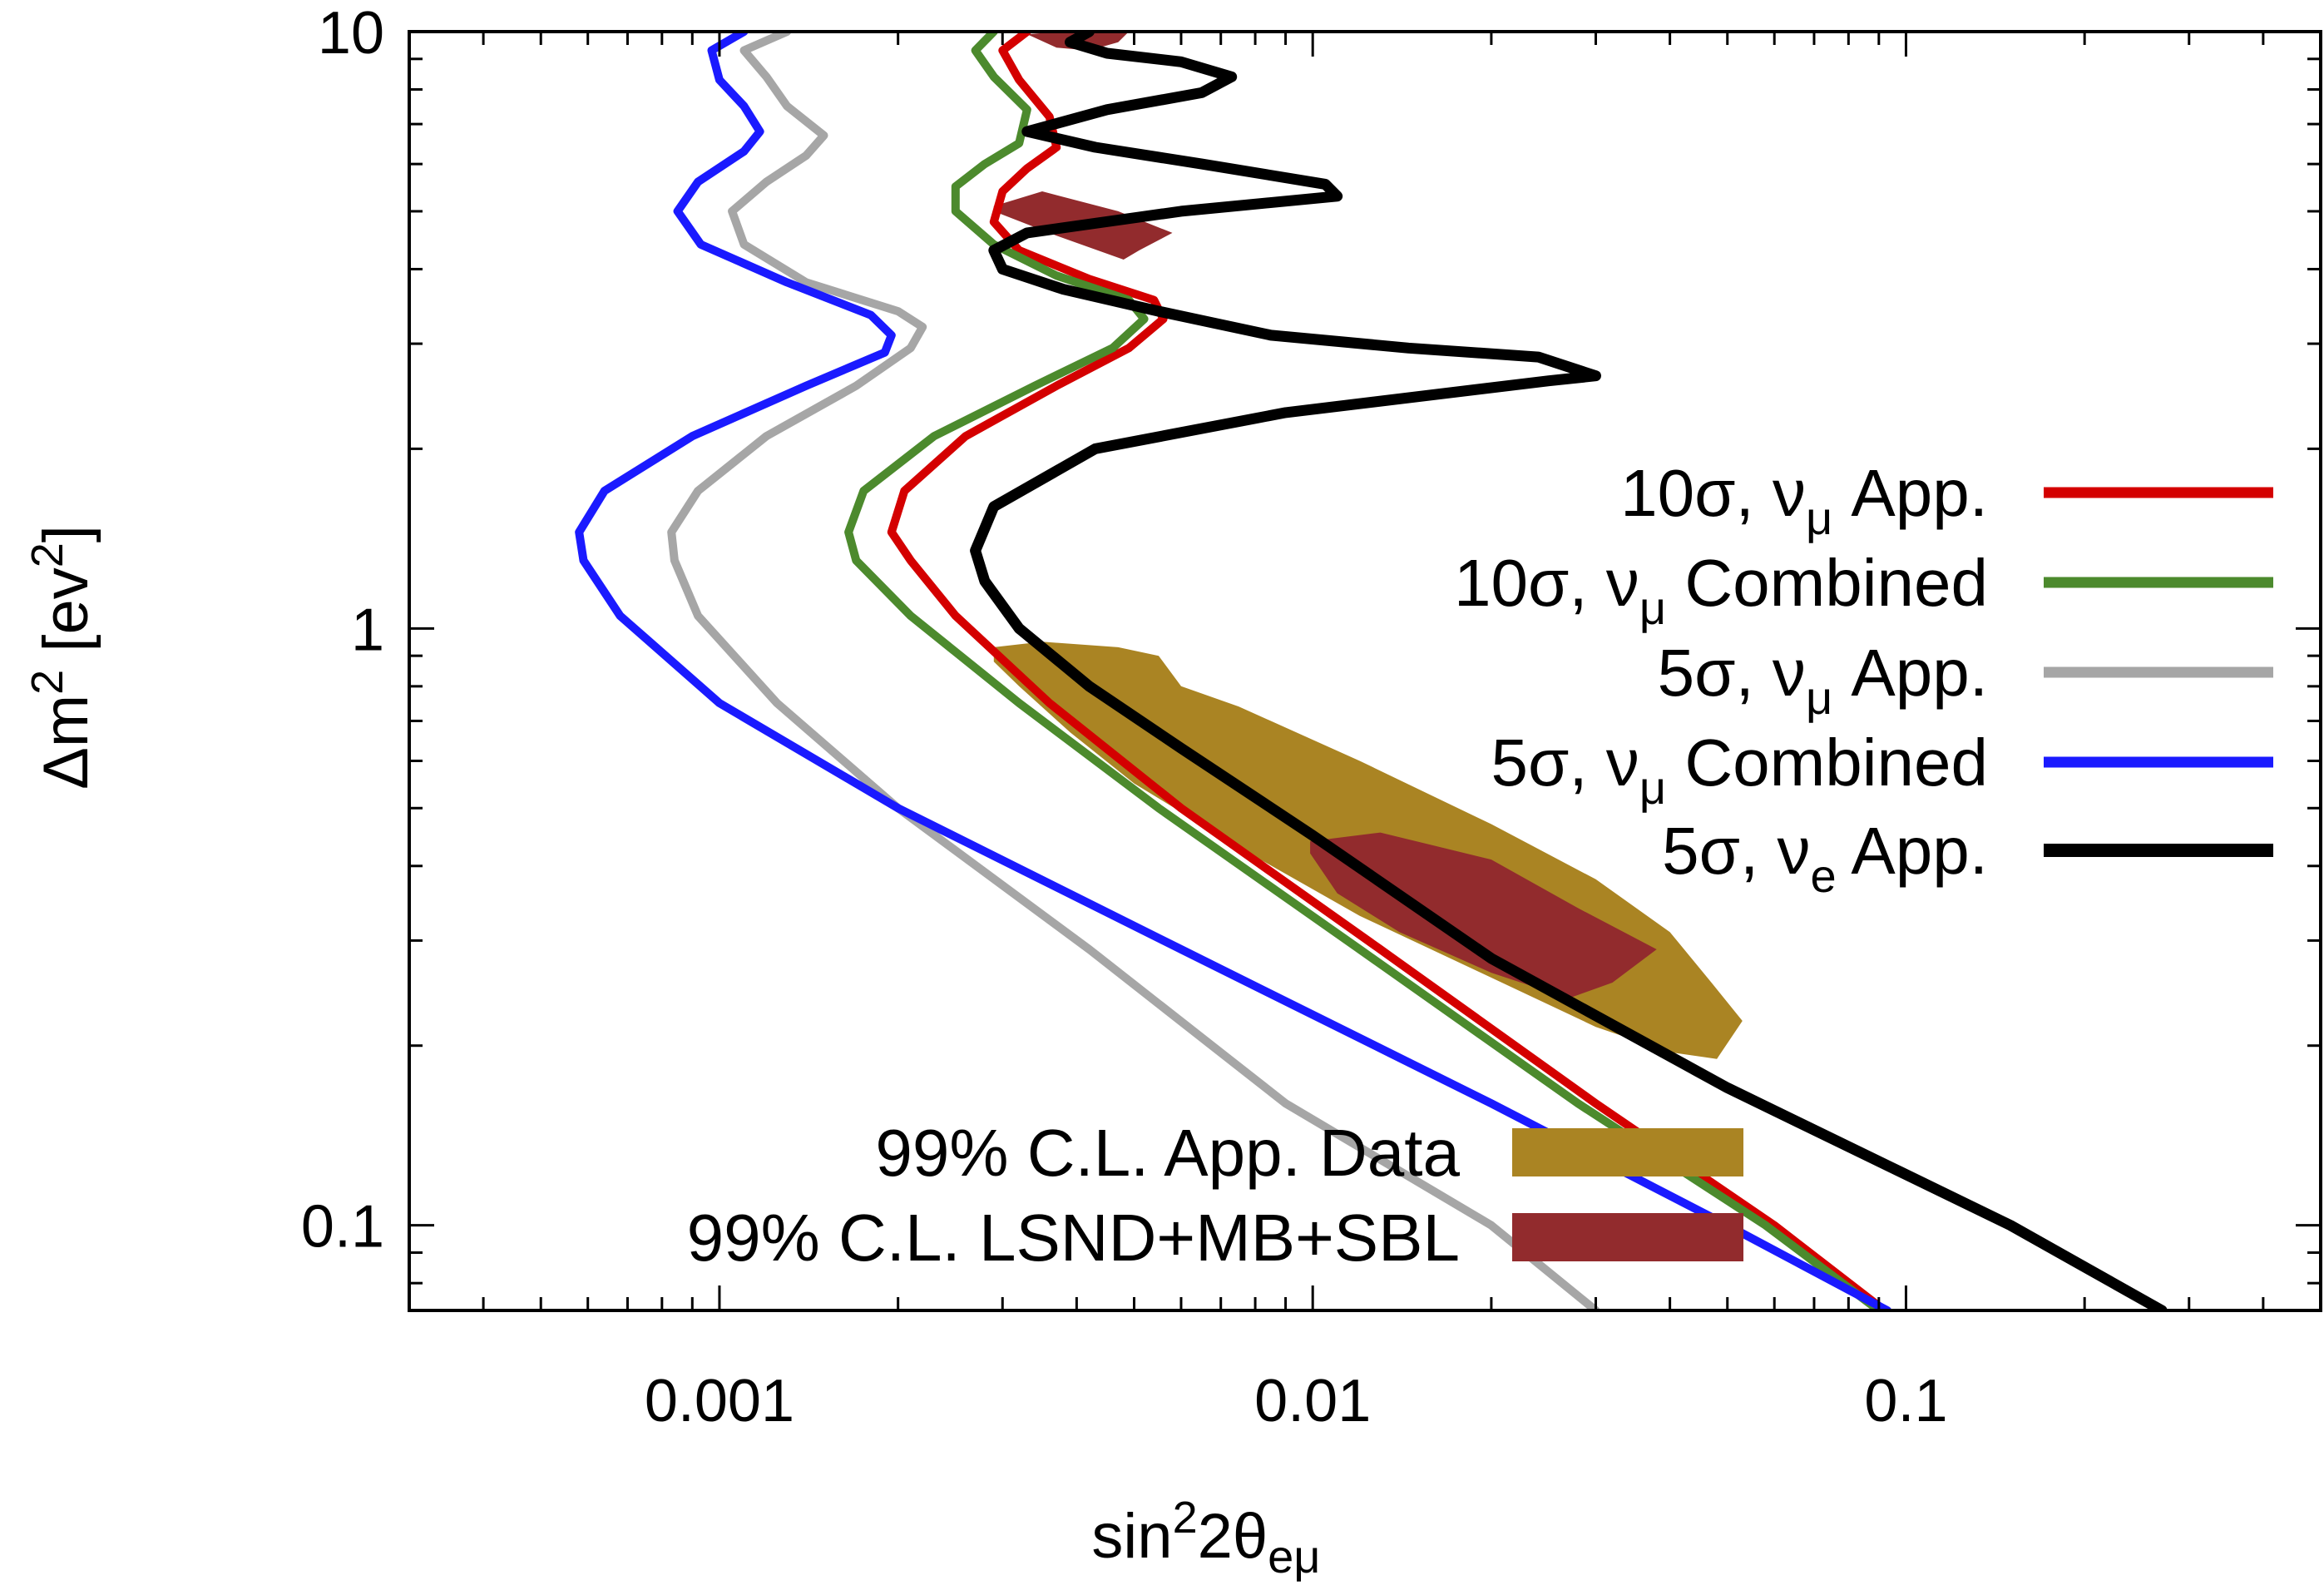 The height and width of the screenshot is (1595, 2324). What do you see at coordinates (1804, 500) in the screenshot?
I see `legend-label-0: 10σ, νμ App.` at bounding box center [1804, 500].